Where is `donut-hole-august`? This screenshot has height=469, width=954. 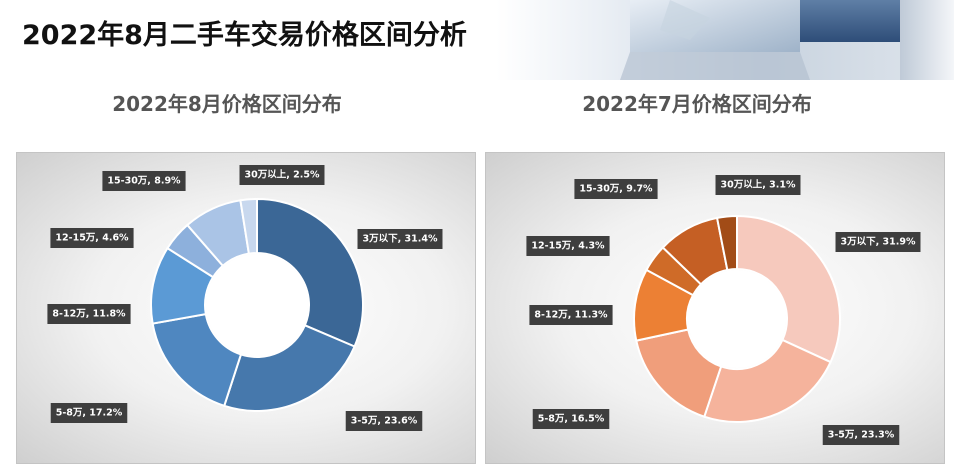 donut-hole-august is located at coordinates (257, 305).